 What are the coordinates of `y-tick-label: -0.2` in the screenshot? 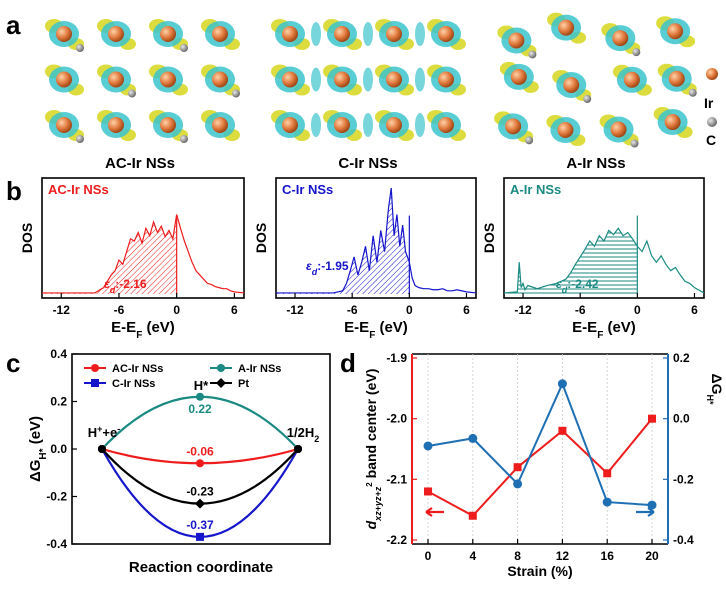 It's located at (56, 497).